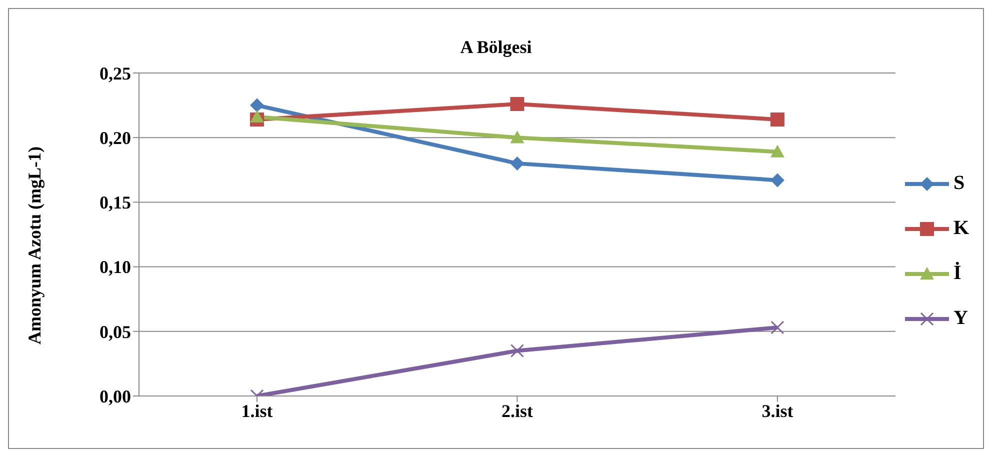 This screenshot has height=457, width=992. Describe the element at coordinates (34, 245) in the screenshot. I see `y-axis-title: Amonyum Azotu (mgL-1)` at that location.